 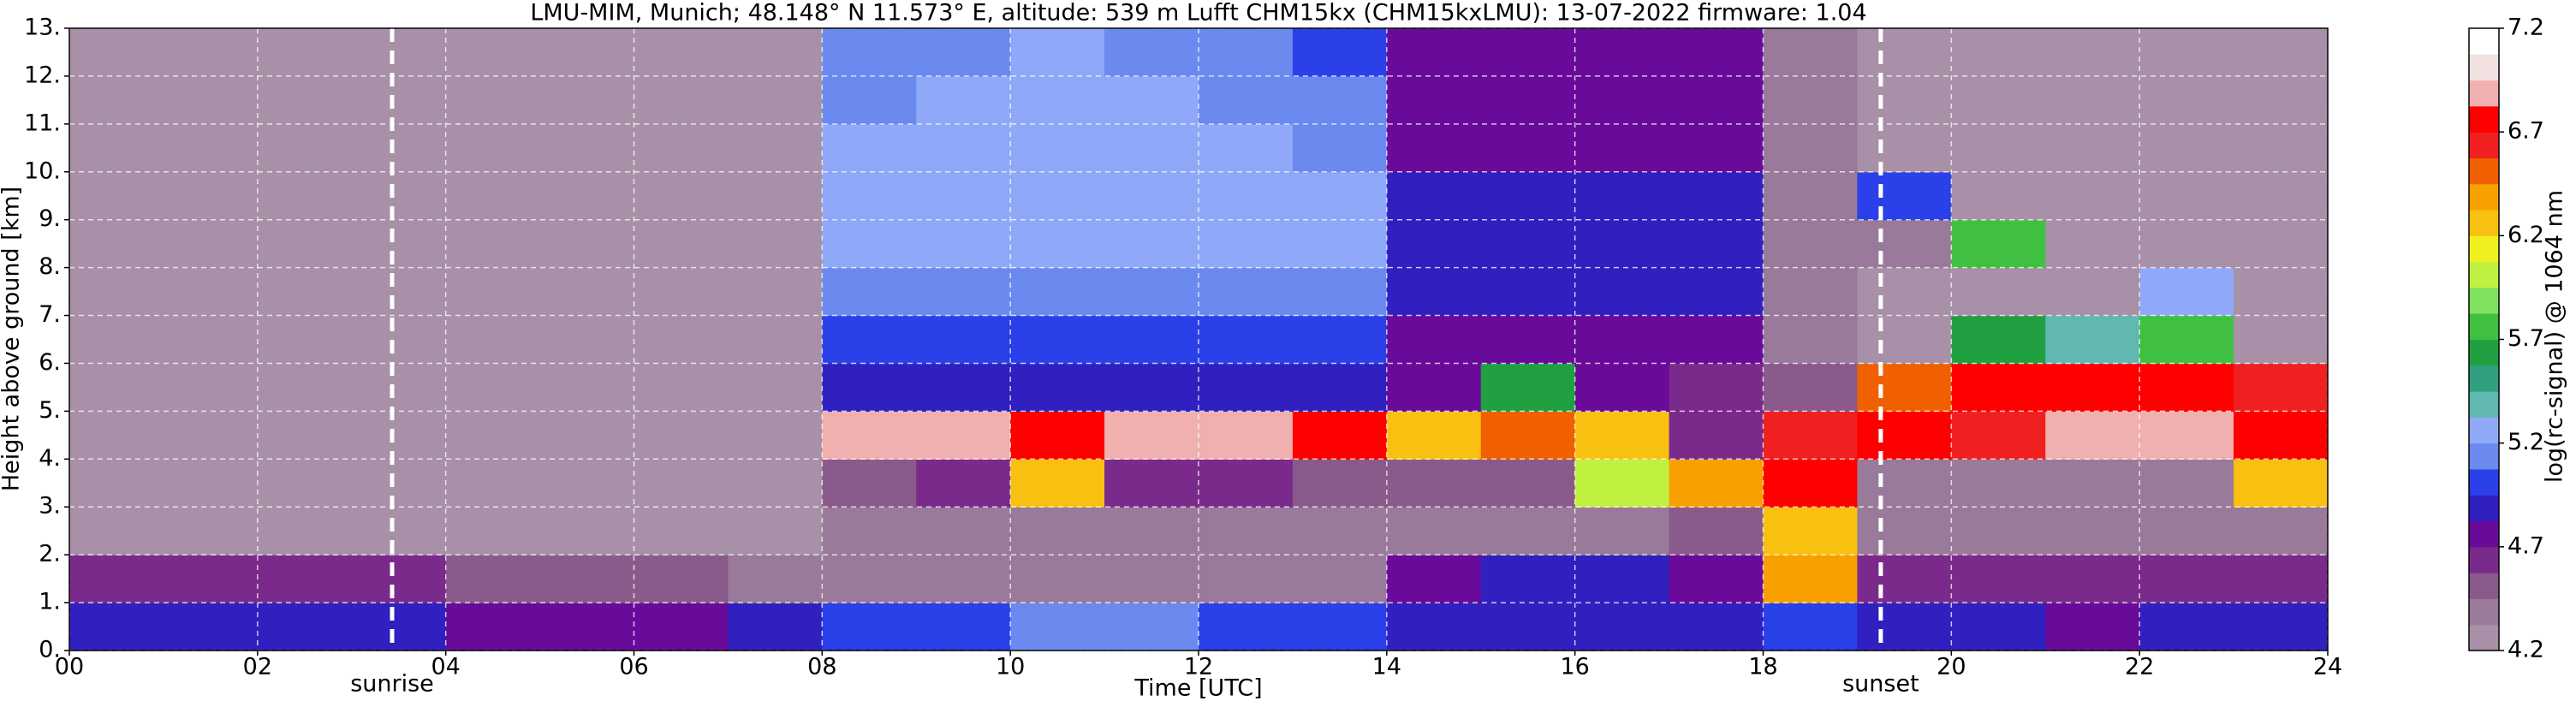 I want to click on x-tick-label: 02, so click(x=257, y=667).